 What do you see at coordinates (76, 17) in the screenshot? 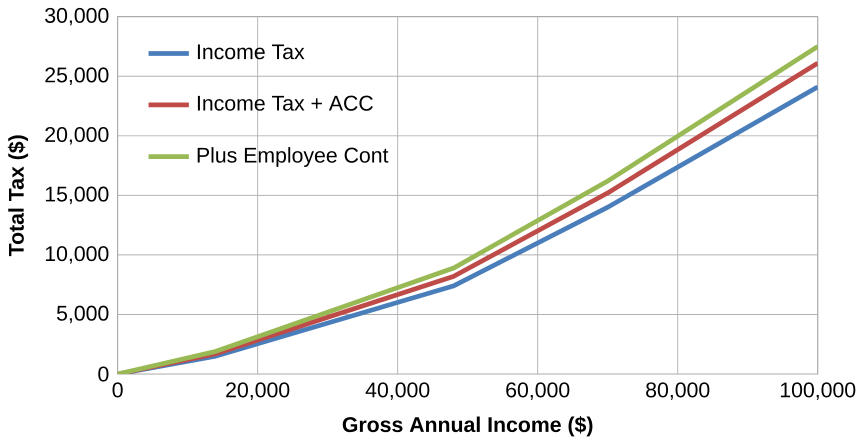
I see `y-tick-label: 30,000` at bounding box center [76, 17].